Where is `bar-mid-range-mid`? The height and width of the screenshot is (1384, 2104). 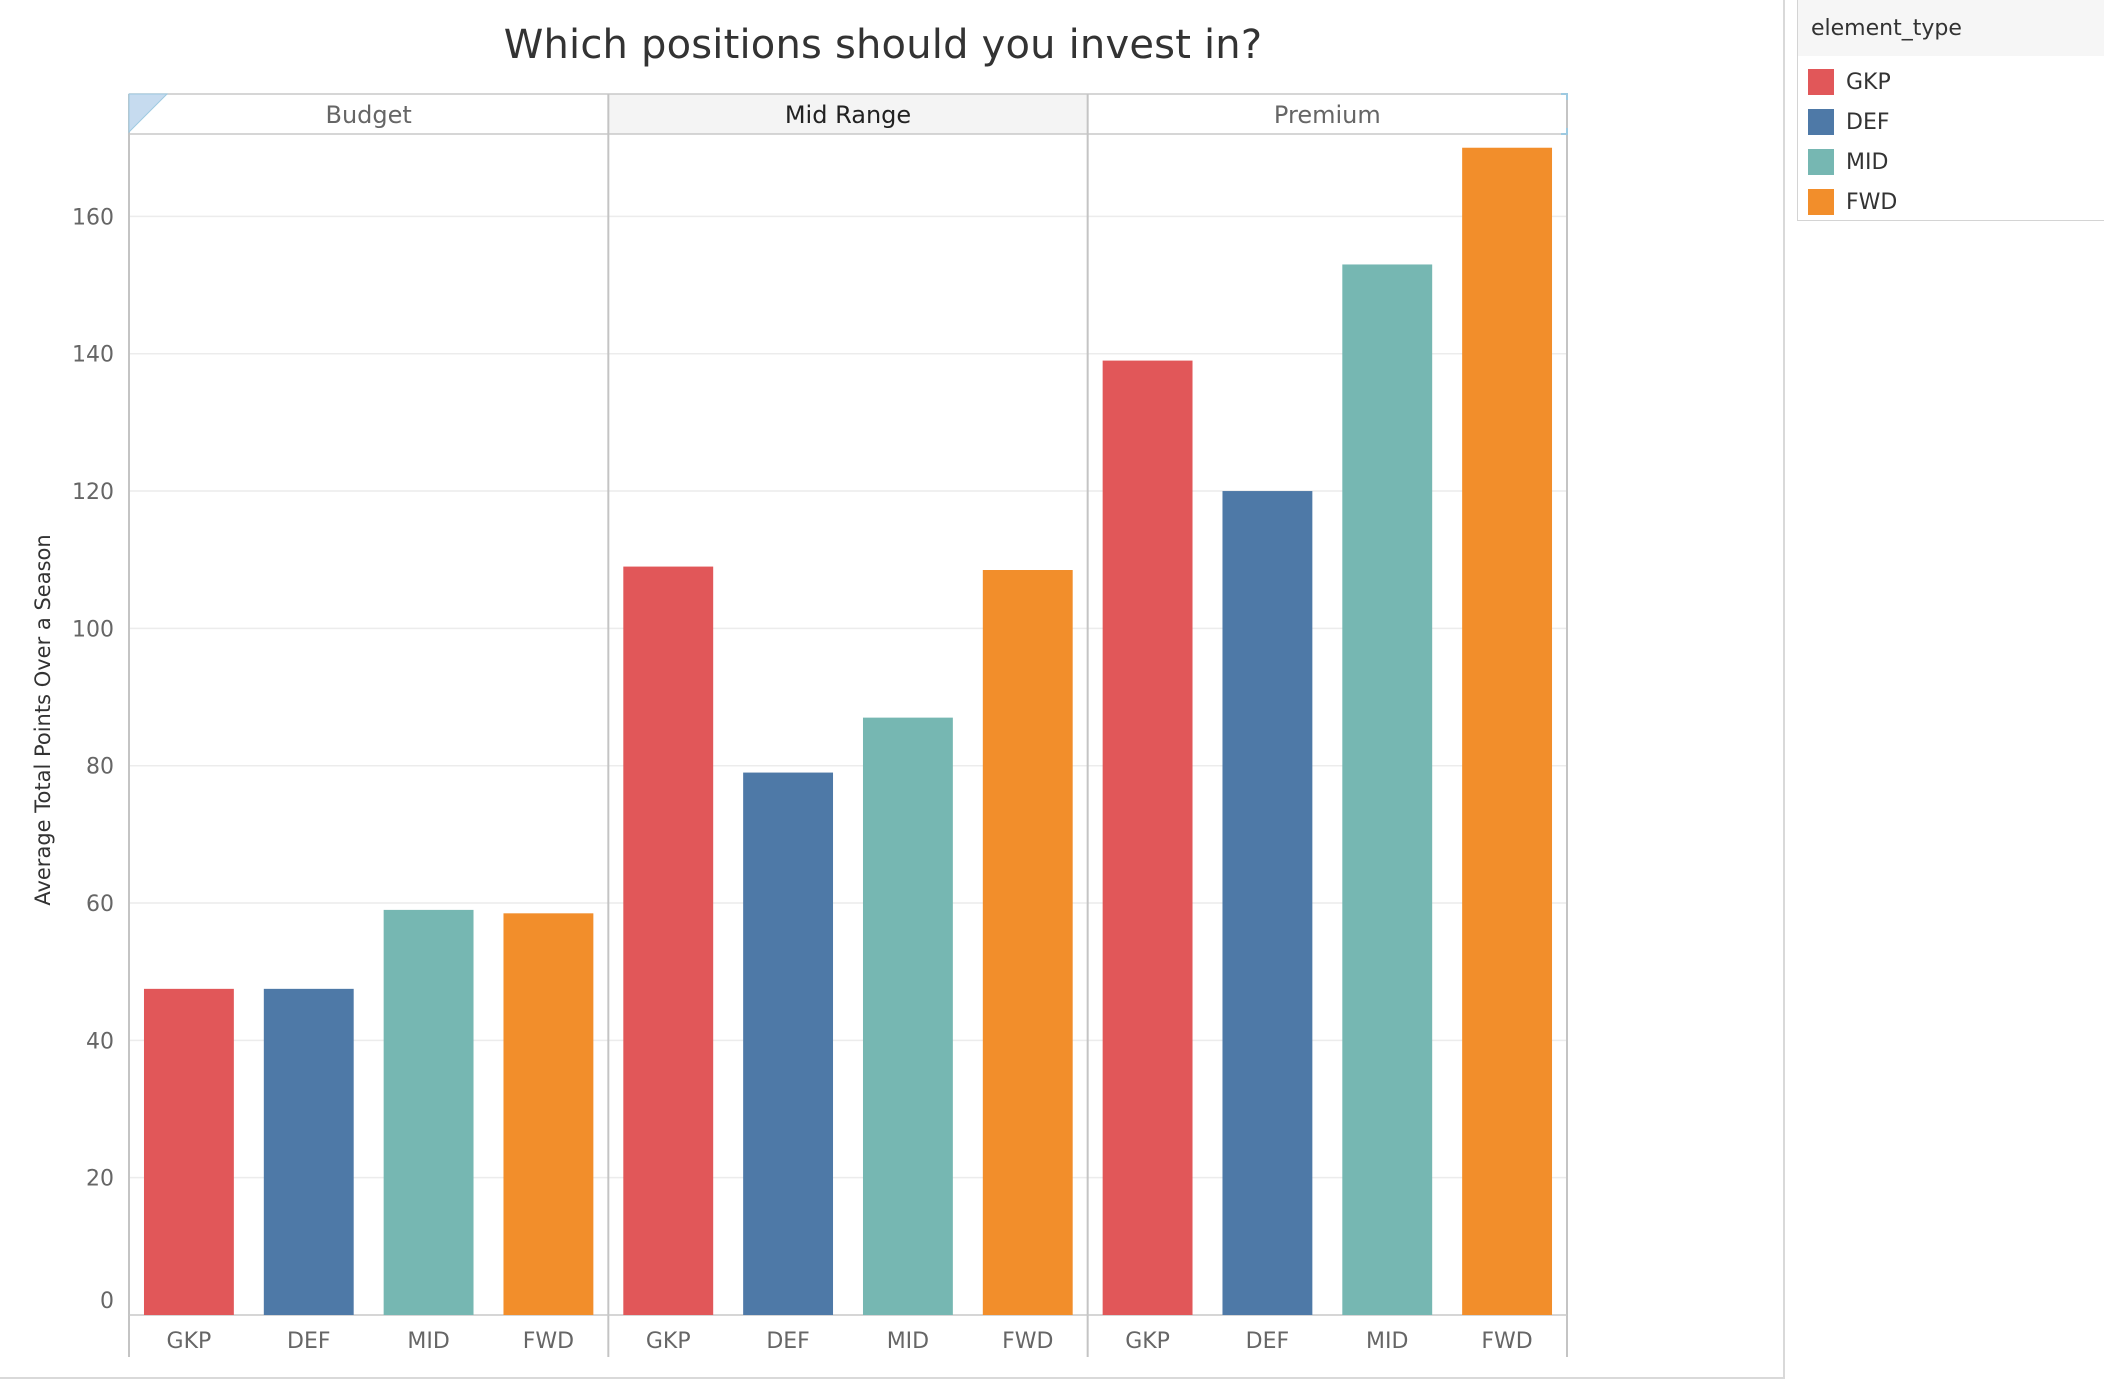 bar-mid-range-mid is located at coordinates (907, 1016).